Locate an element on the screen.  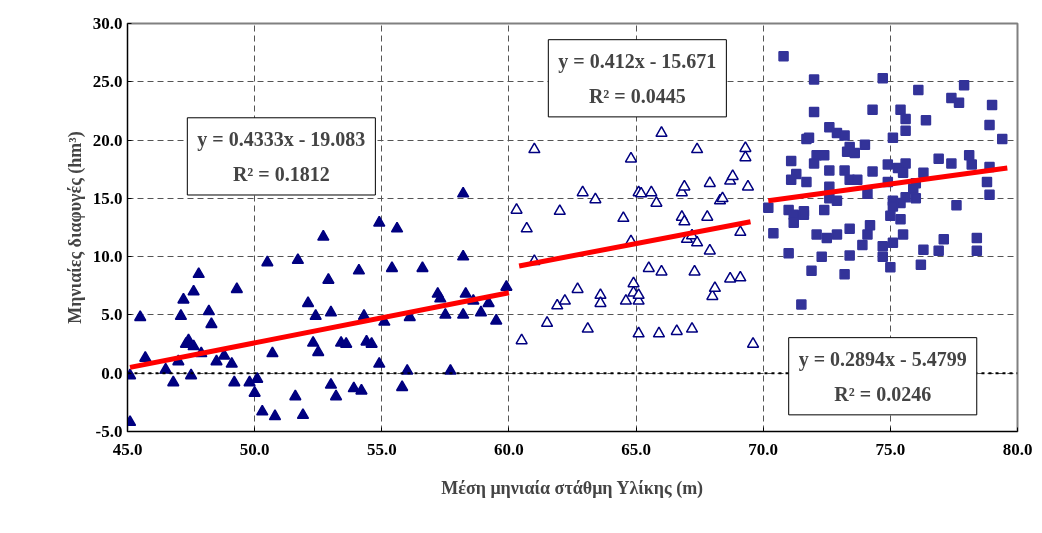
y-tick-label: -5.0 is located at coordinates (109, 431).